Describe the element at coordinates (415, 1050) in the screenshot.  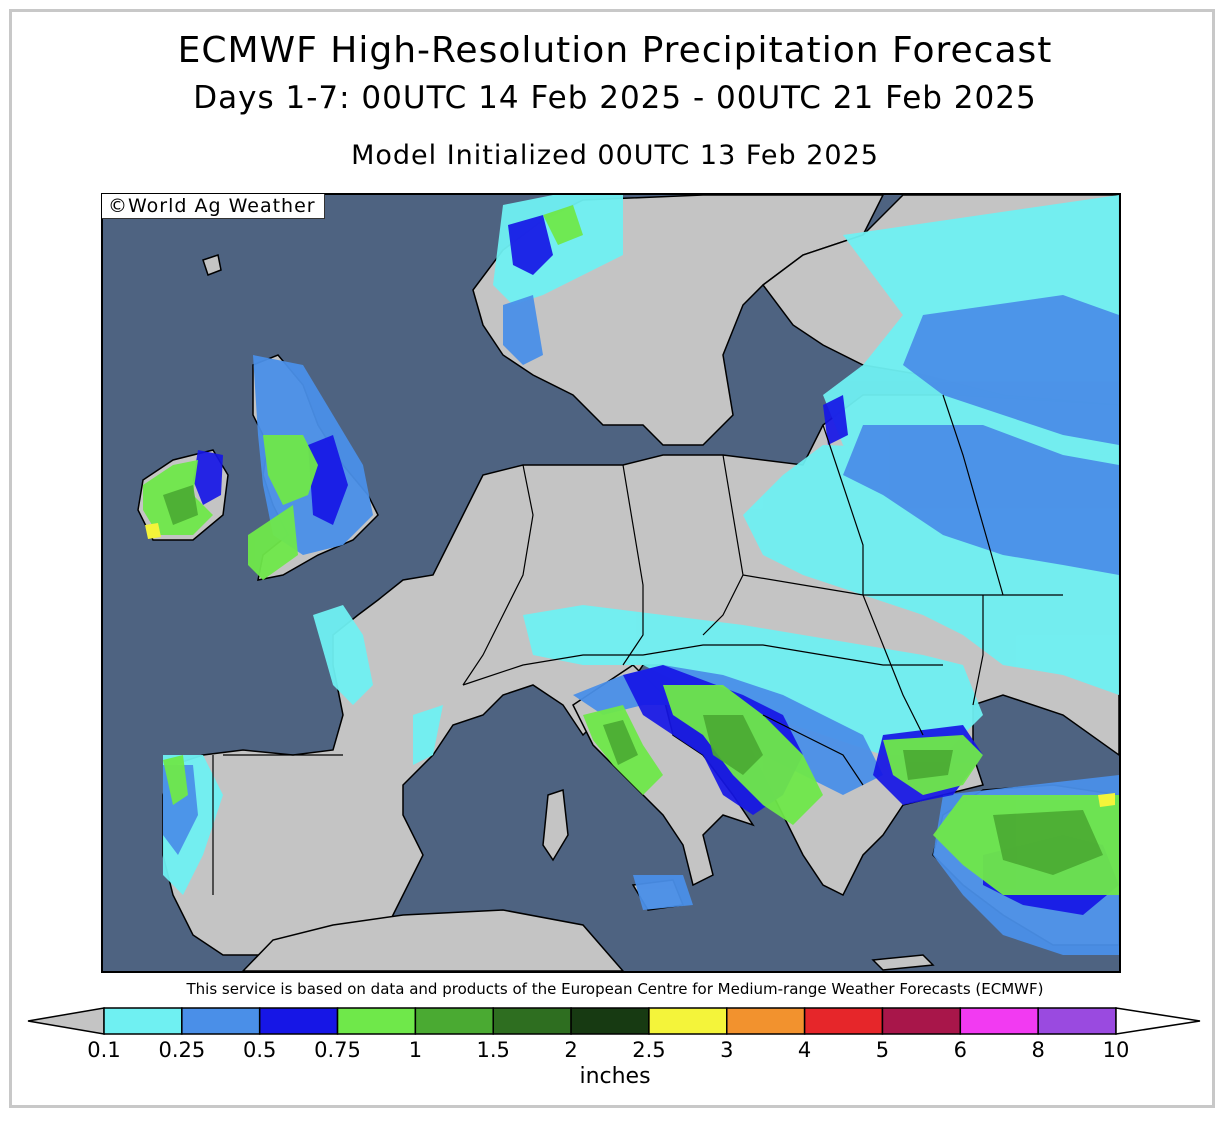
I see `colorbar-tick-label: 1` at that location.